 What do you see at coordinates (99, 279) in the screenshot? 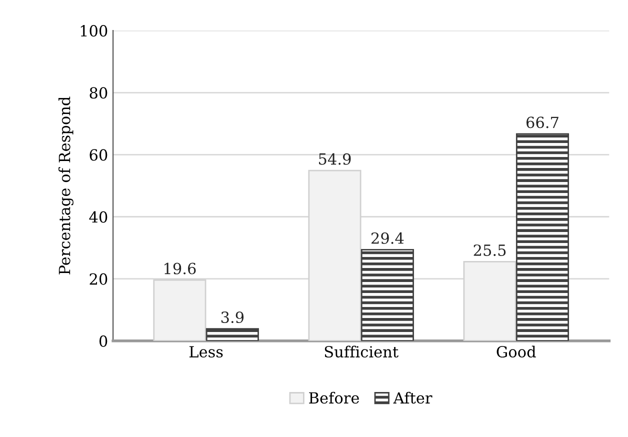
I see `y-tick-label: 20` at bounding box center [99, 279].